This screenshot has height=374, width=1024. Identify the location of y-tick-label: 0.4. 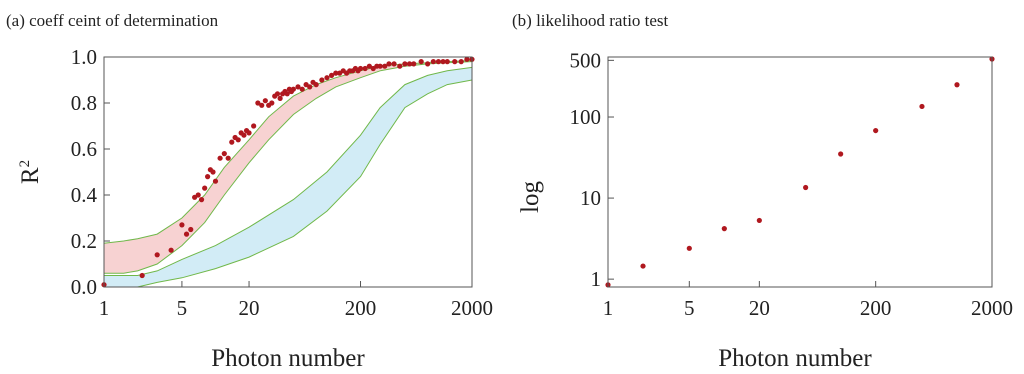
(84, 195).